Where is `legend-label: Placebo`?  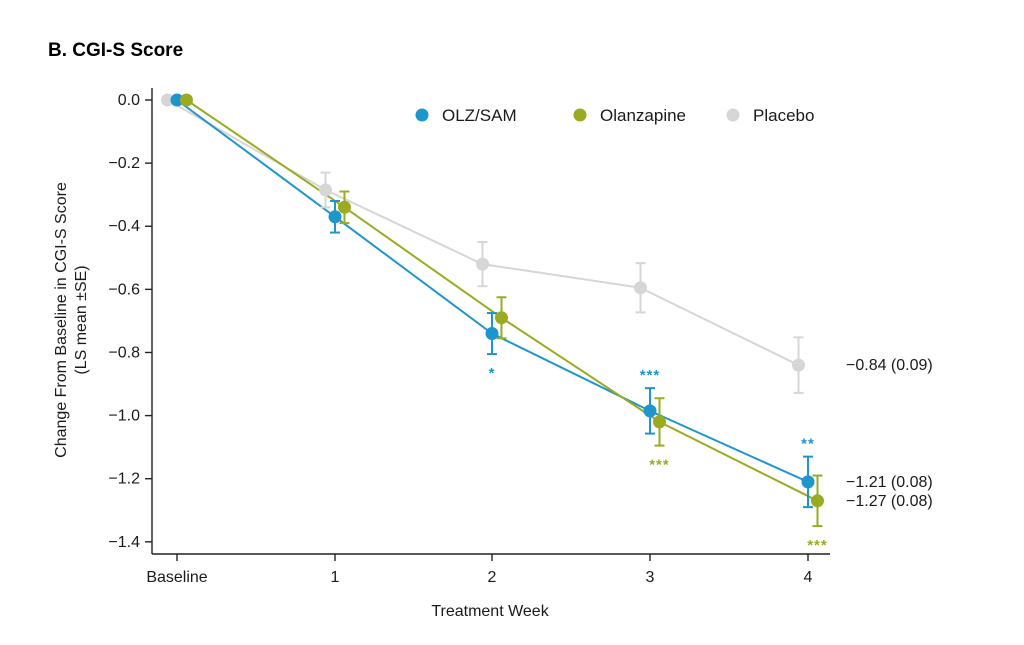 legend-label: Placebo is located at coordinates (783, 115).